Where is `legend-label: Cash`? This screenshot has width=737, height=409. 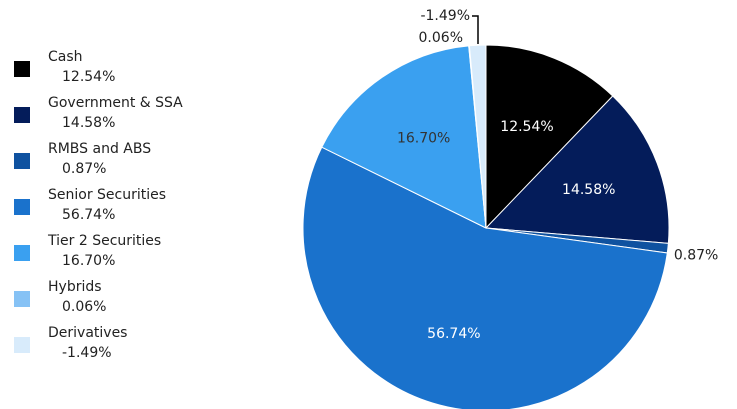
legend-label: Cash is located at coordinates (65, 57).